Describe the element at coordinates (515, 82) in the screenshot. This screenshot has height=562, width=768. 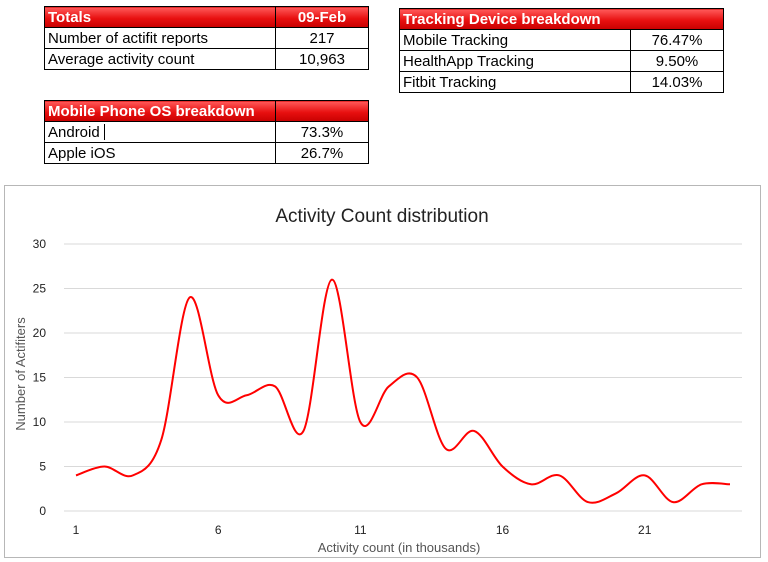
I see `tracking-fitbit-label: Fitbit Tracking` at that location.